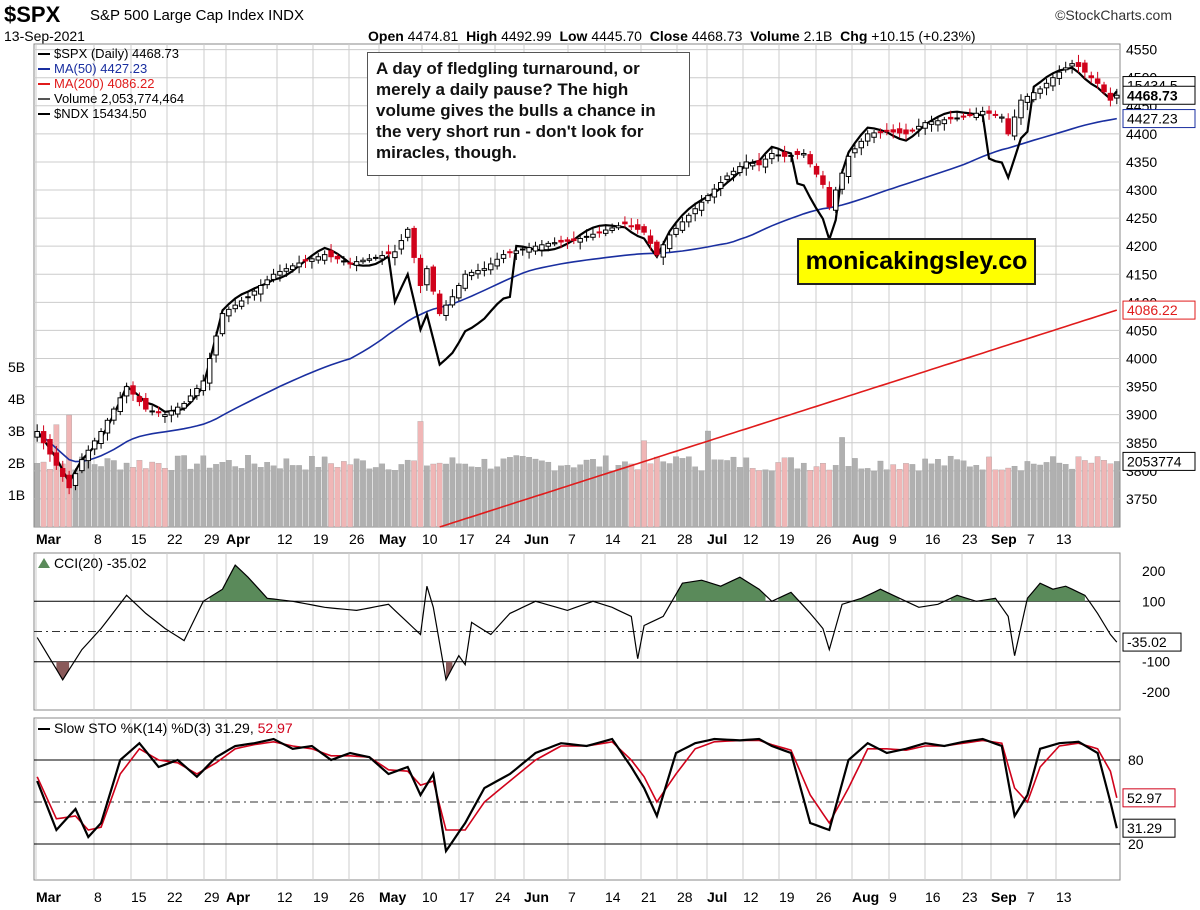 The height and width of the screenshot is (910, 1200). I want to click on cci-y-label: -100, so click(1156, 662).